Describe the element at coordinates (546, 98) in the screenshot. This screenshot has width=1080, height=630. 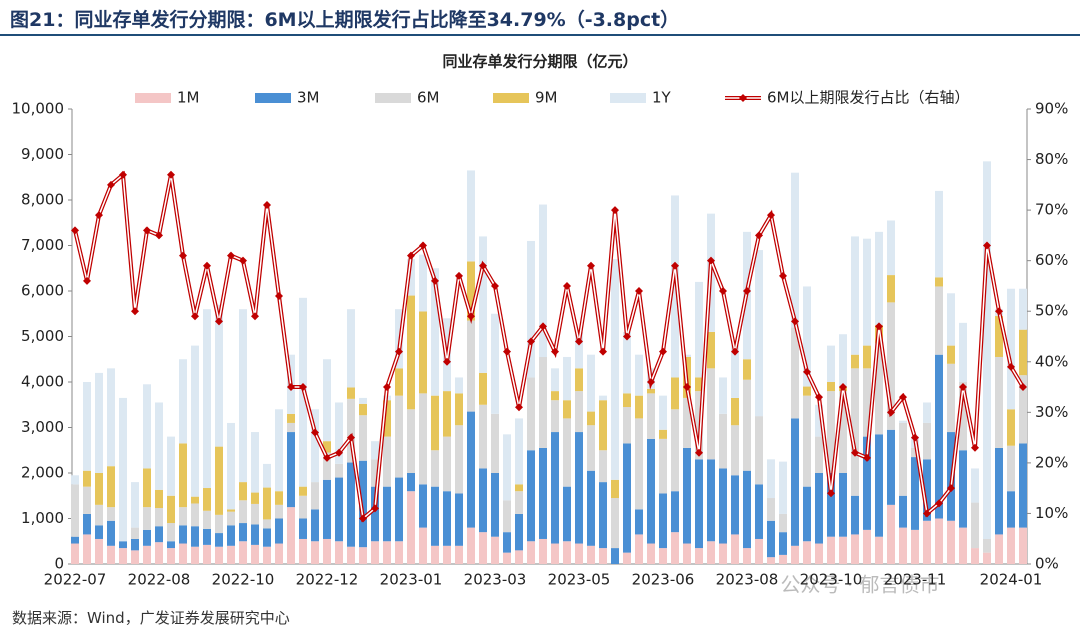
I see `legend-label: 9M` at that location.